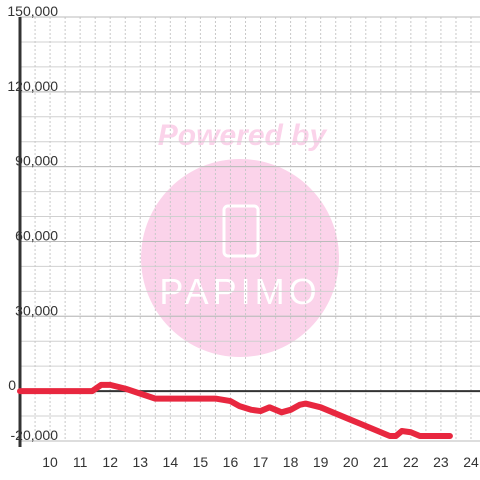  Describe the element at coordinates (241, 231) in the screenshot. I see `phone-icon` at that location.